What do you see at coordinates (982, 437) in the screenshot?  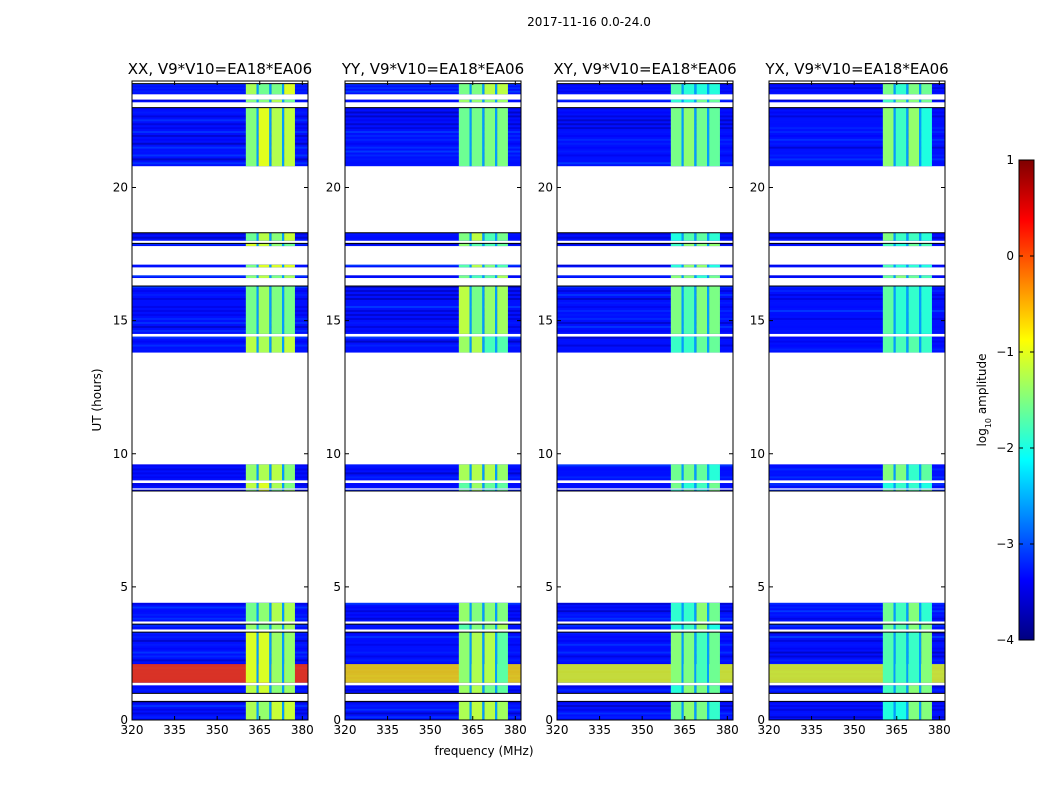 I see `colorbar-label-log: log` at bounding box center [982, 437].